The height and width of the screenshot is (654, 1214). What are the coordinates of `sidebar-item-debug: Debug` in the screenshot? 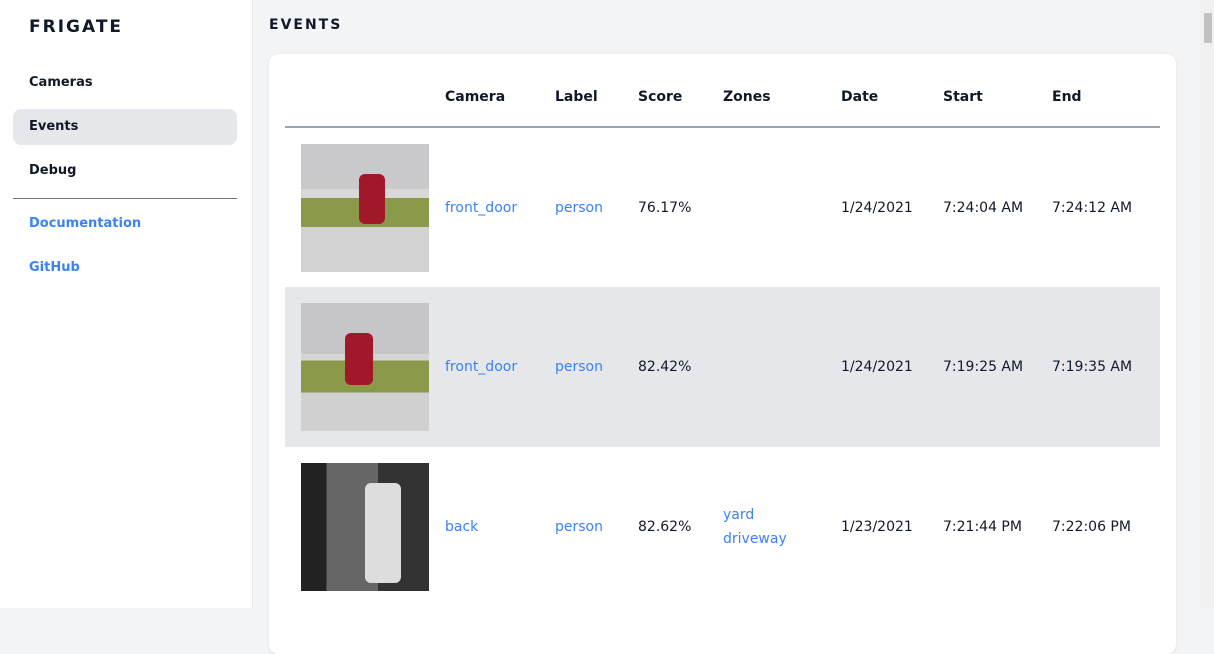 It's located at (53, 170).